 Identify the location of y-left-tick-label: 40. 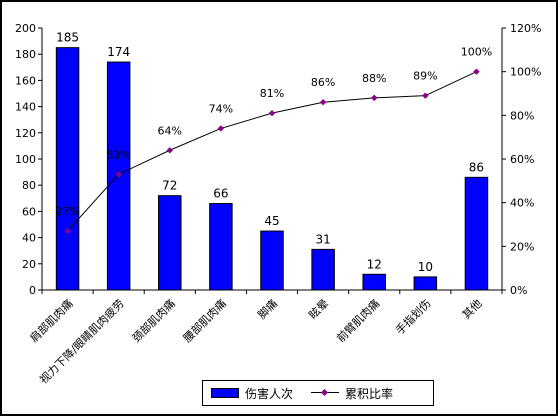
(29, 238).